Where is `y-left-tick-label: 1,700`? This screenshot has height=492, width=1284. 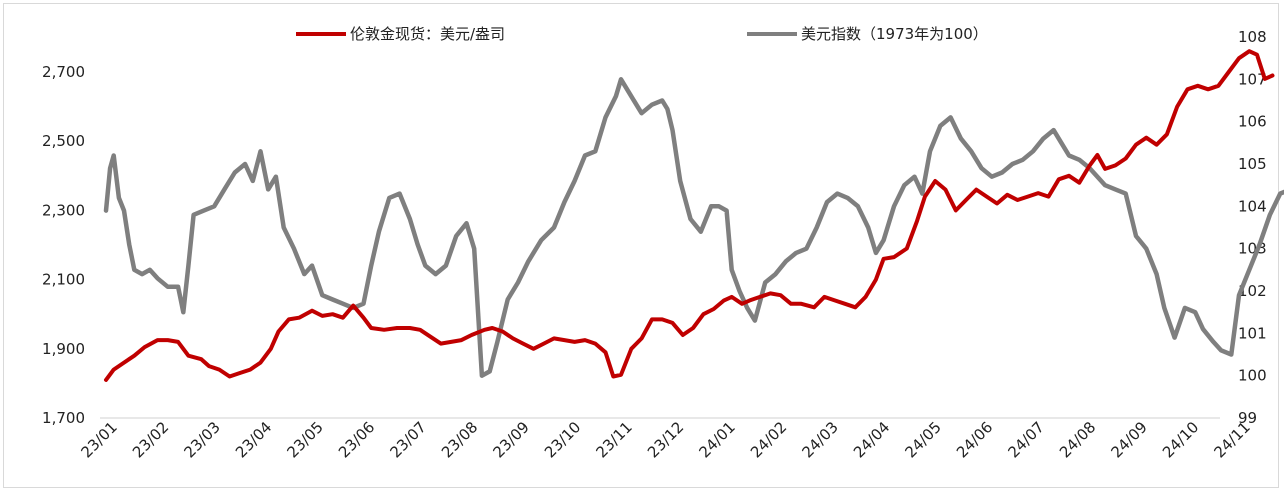 y-left-tick-label: 1,700 is located at coordinates (63, 418).